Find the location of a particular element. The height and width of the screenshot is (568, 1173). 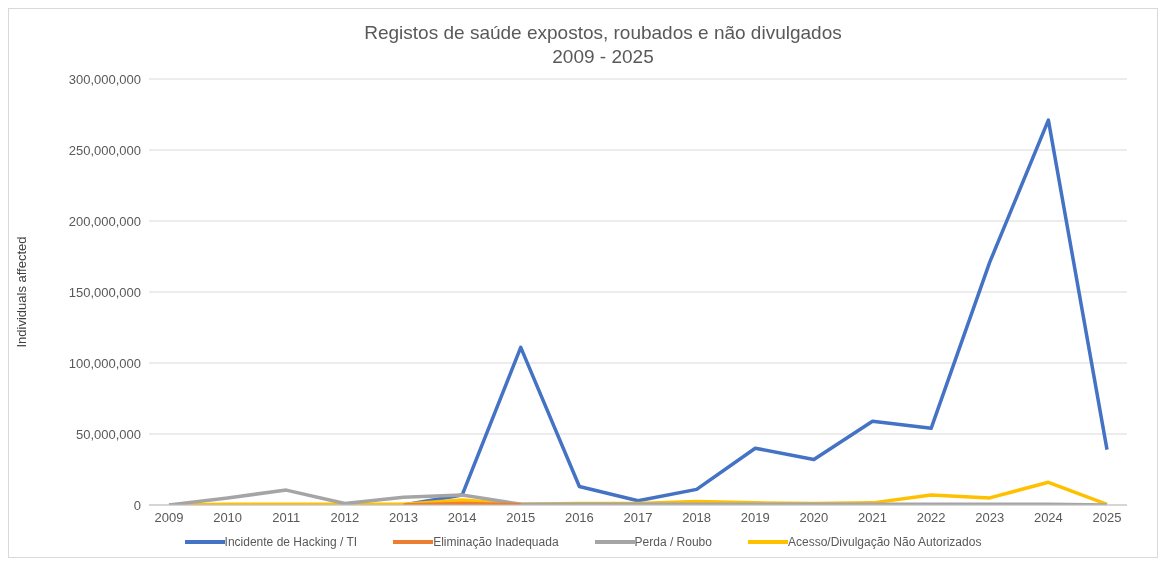

chart-subtitle: 2009 - 2025 is located at coordinates (603, 57).